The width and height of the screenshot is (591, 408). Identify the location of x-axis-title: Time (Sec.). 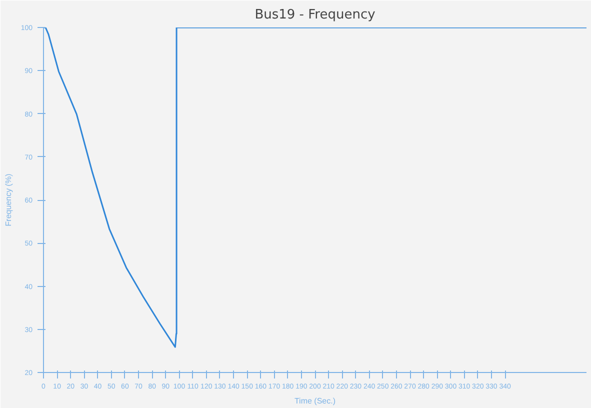
(315, 401).